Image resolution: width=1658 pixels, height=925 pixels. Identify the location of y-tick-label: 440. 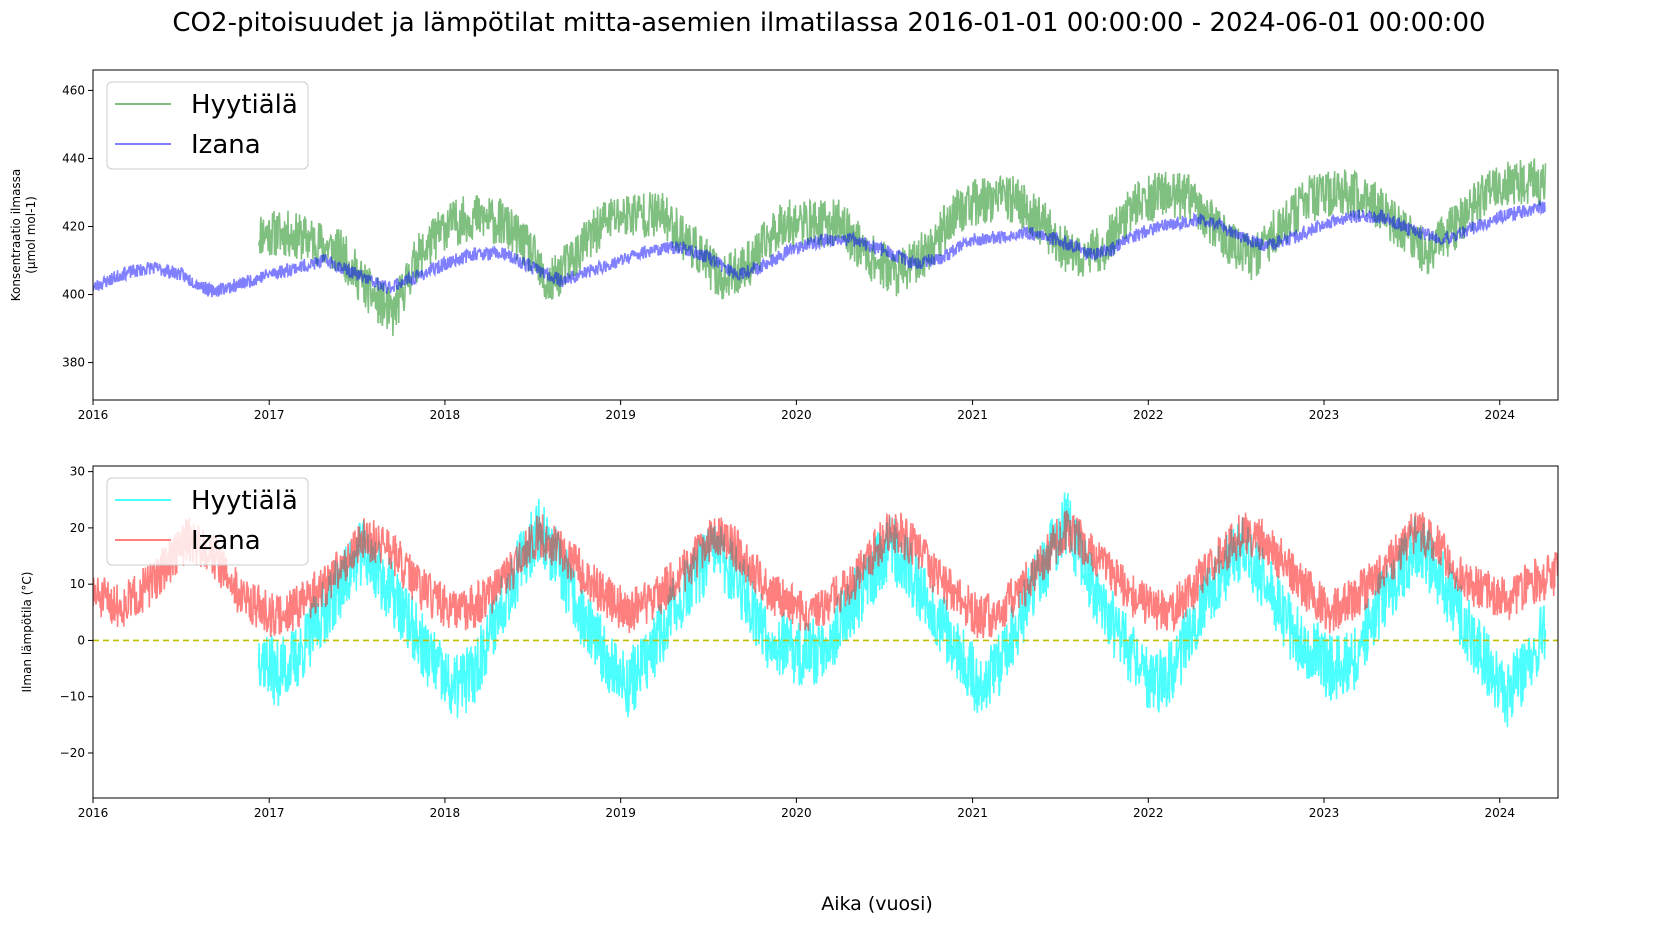
(73, 158).